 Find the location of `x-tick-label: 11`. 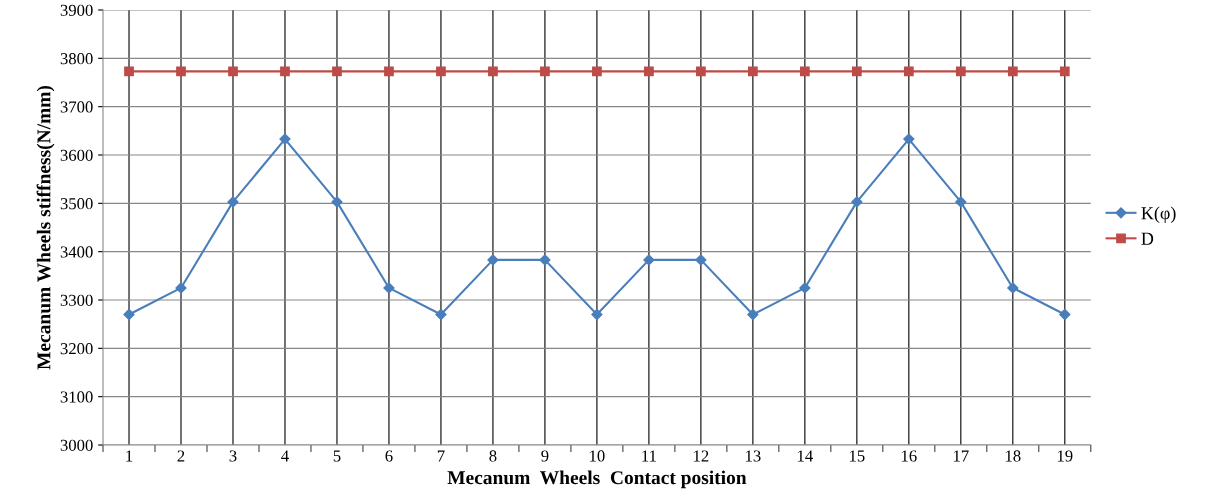

x-tick-label: 11 is located at coordinates (649, 456).